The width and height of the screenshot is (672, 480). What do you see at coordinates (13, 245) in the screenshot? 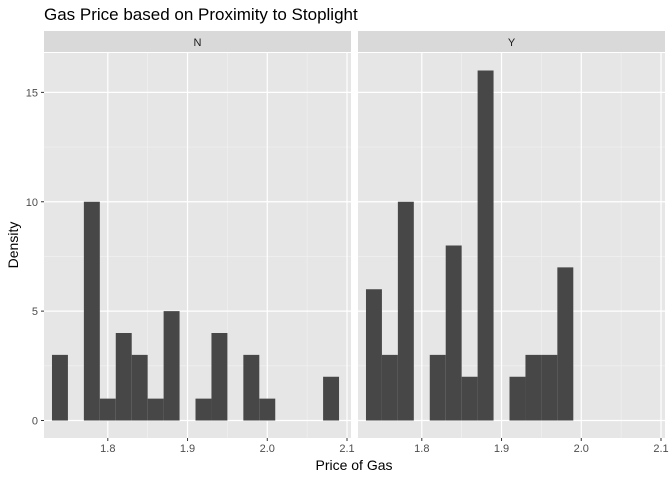
I see `y-axis-label: Density` at bounding box center [13, 245].